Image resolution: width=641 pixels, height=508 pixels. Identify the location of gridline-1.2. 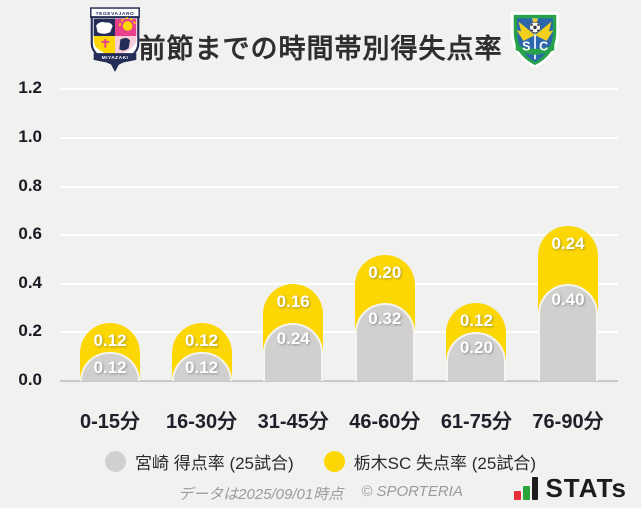
(339, 89).